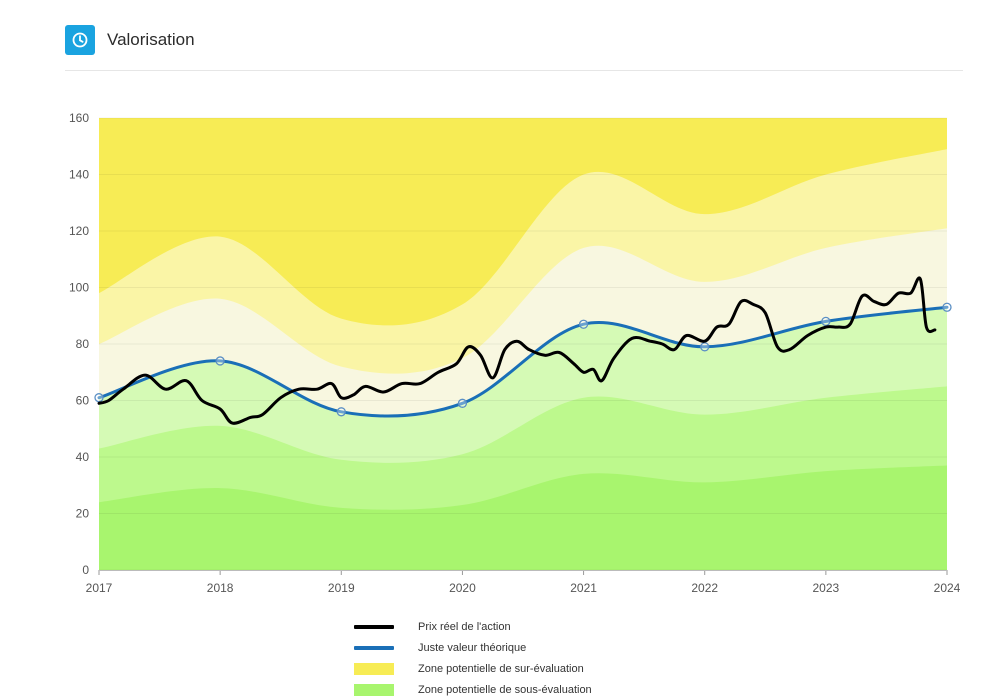 This screenshot has height=700, width=983. Describe the element at coordinates (464, 626) in the screenshot. I see `legend-label-price: Prix réel de l'action` at that location.